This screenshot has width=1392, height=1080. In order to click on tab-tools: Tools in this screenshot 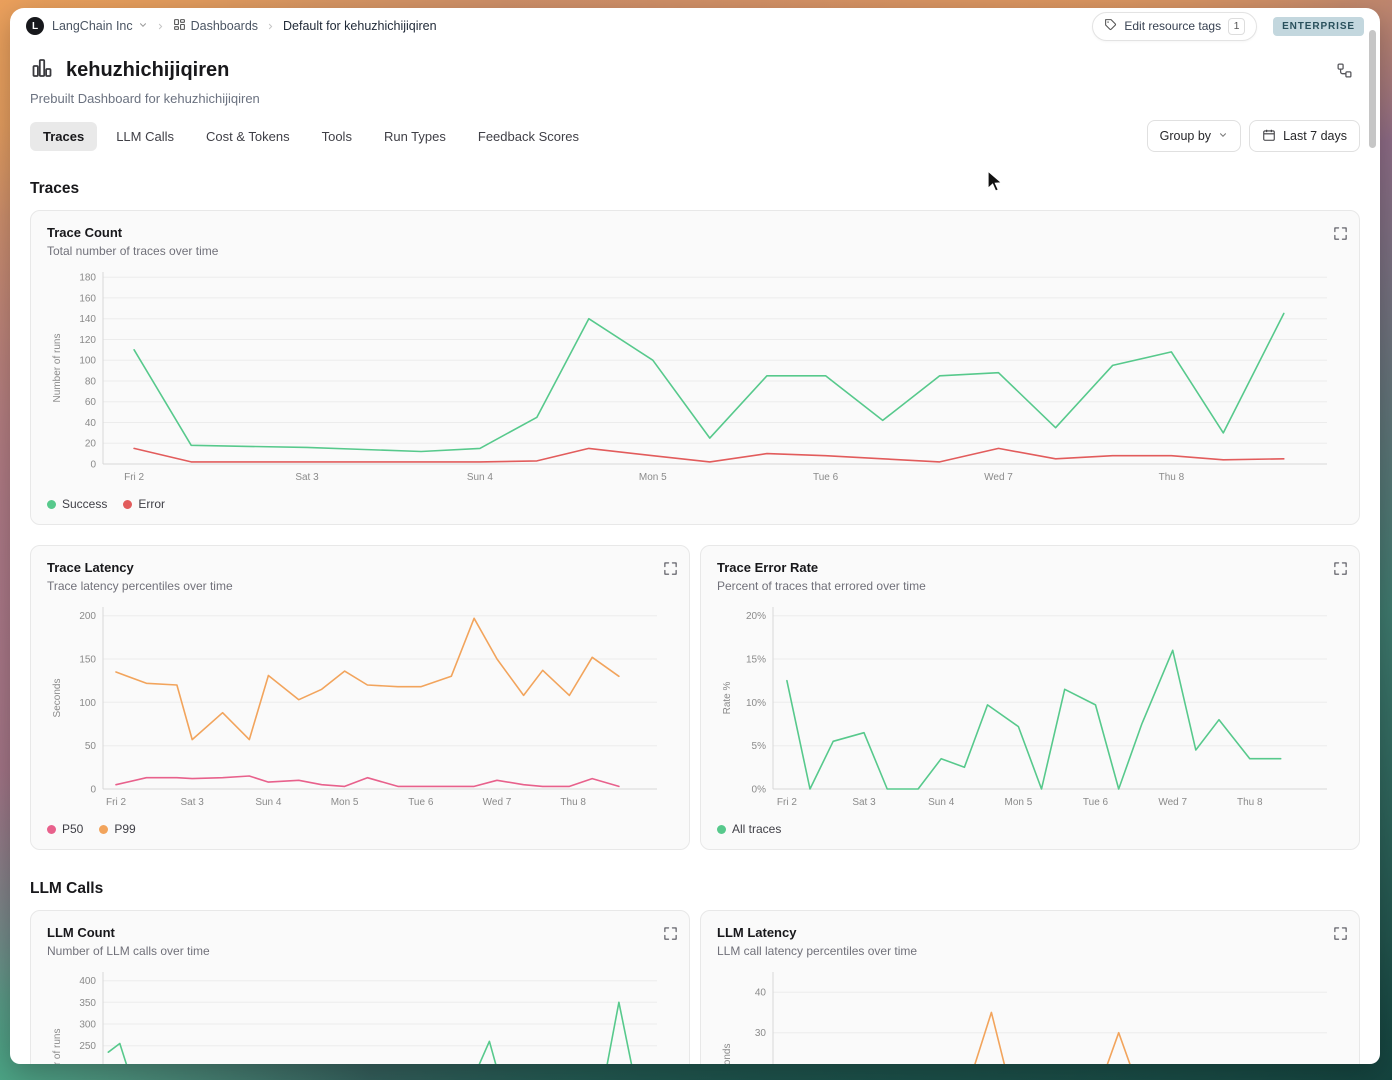, I will do `click(337, 136)`.